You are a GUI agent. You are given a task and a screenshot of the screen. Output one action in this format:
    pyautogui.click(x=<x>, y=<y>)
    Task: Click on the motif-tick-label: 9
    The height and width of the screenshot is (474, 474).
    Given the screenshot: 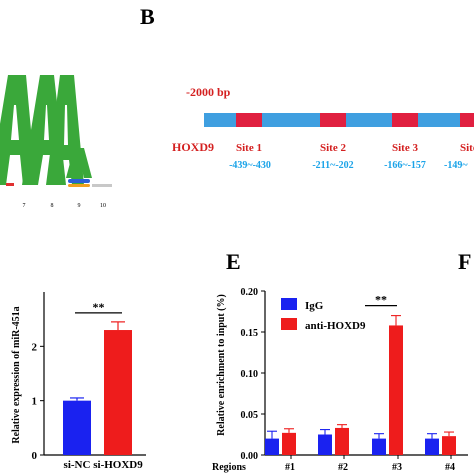 What is the action you would take?
    pyautogui.click(x=79, y=206)
    